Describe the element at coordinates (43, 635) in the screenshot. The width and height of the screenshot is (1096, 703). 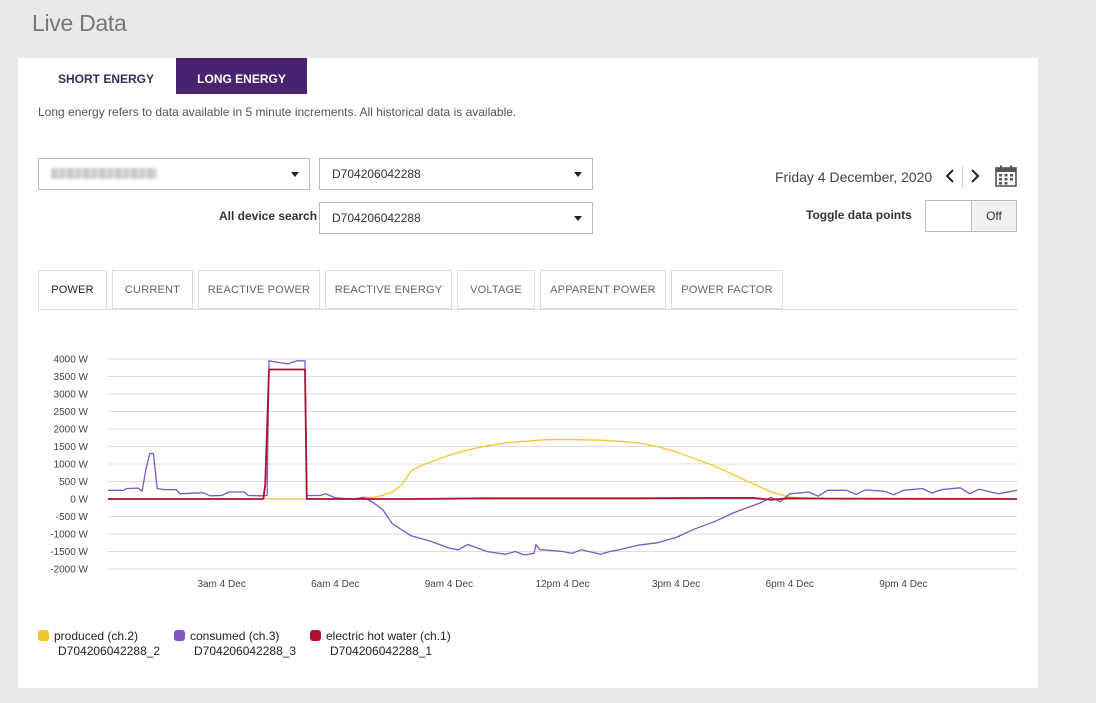
I see `legend-swatch-produced` at that location.